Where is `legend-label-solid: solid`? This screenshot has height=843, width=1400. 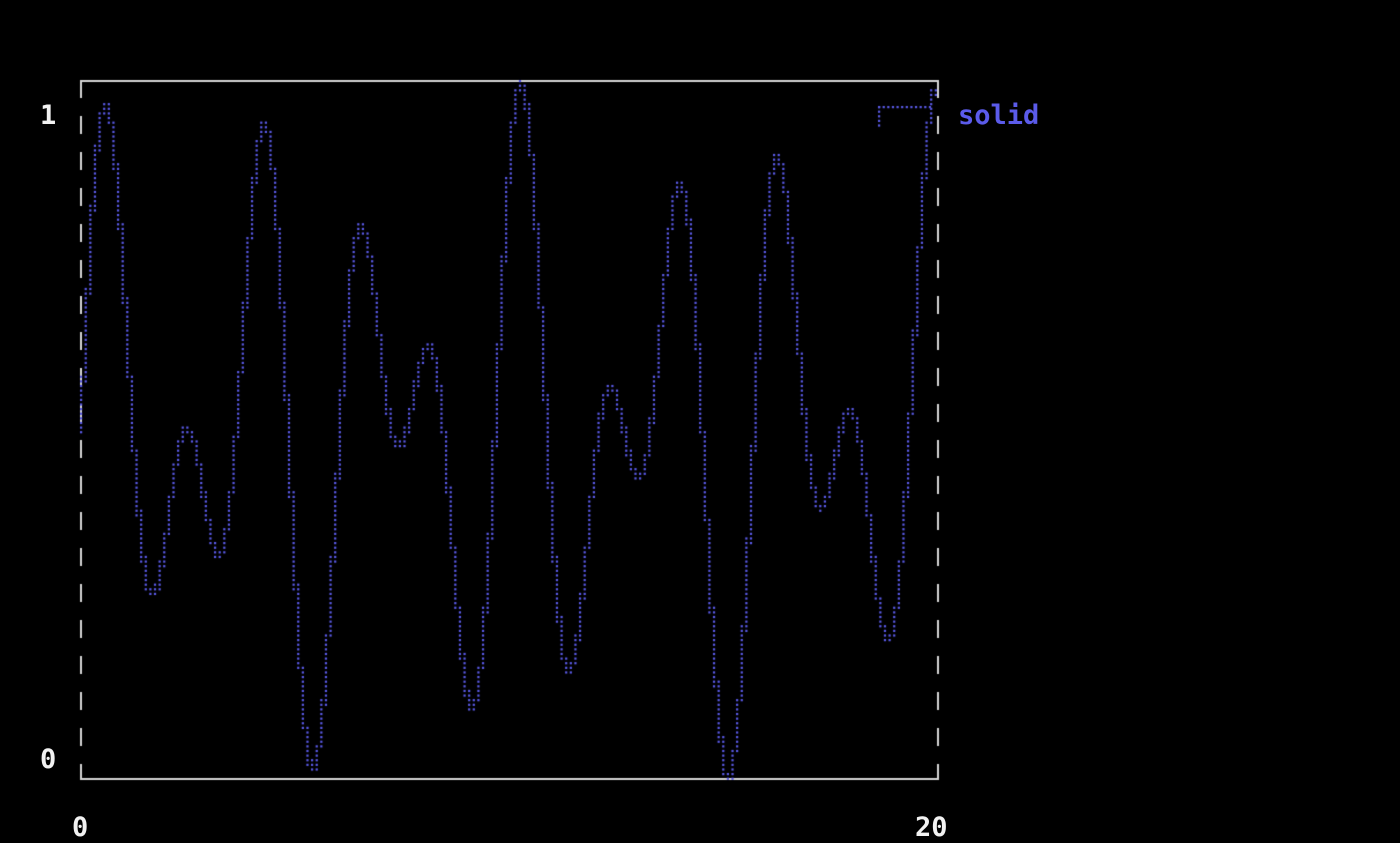 legend-label-solid: solid is located at coordinates (999, 115).